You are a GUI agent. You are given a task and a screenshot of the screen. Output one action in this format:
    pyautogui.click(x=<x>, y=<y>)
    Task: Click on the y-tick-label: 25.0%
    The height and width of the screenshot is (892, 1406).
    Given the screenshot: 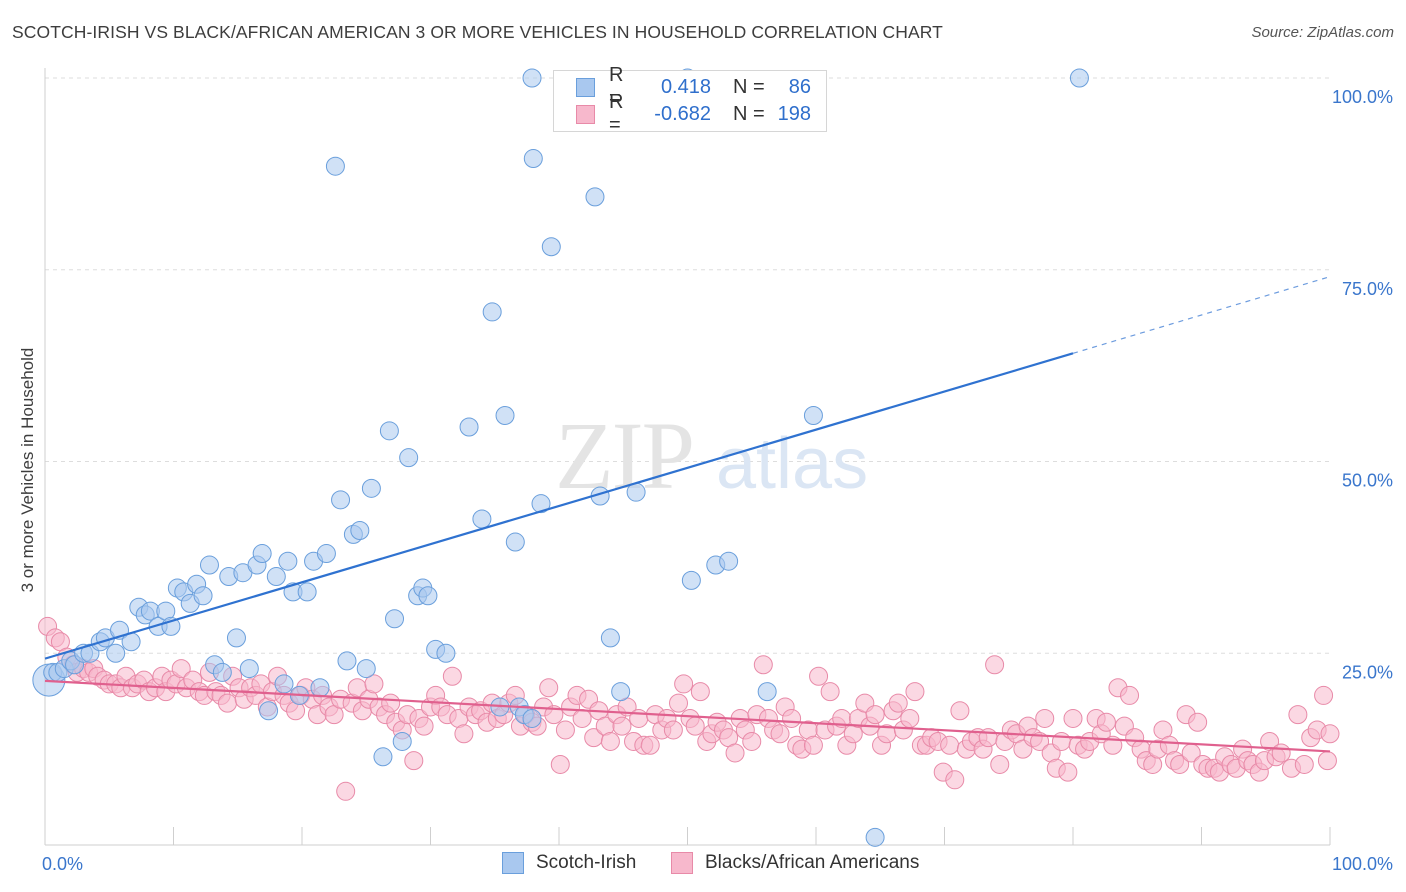 What is the action you would take?
    pyautogui.click(x=1367, y=672)
    